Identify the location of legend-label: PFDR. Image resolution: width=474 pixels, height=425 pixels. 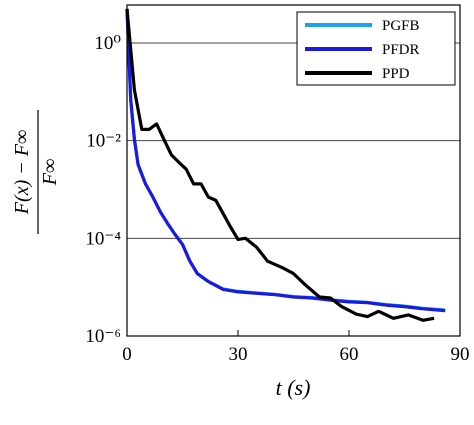
(401, 50).